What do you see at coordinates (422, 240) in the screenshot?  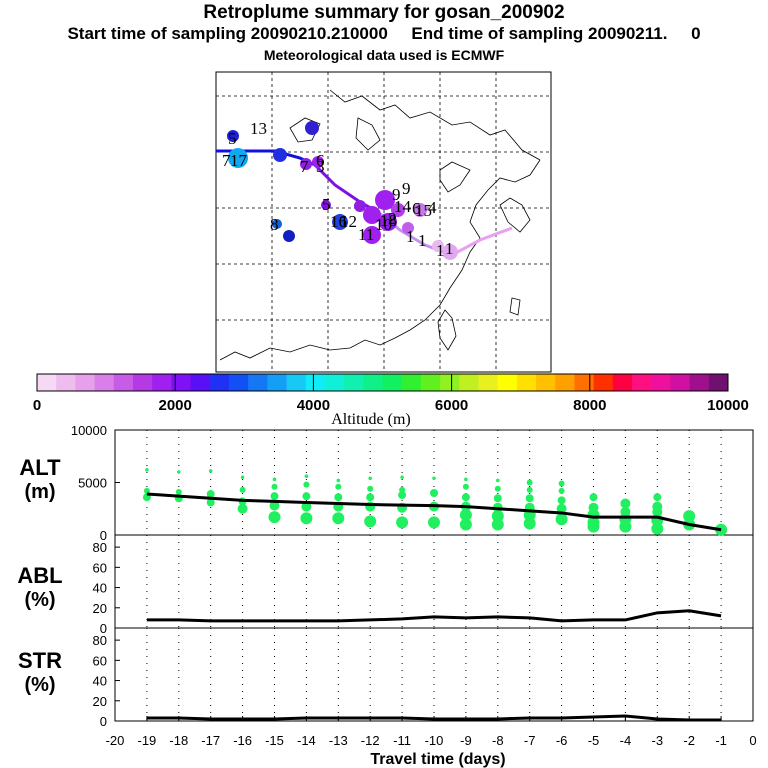 I see `trajectory-label: 1` at bounding box center [422, 240].